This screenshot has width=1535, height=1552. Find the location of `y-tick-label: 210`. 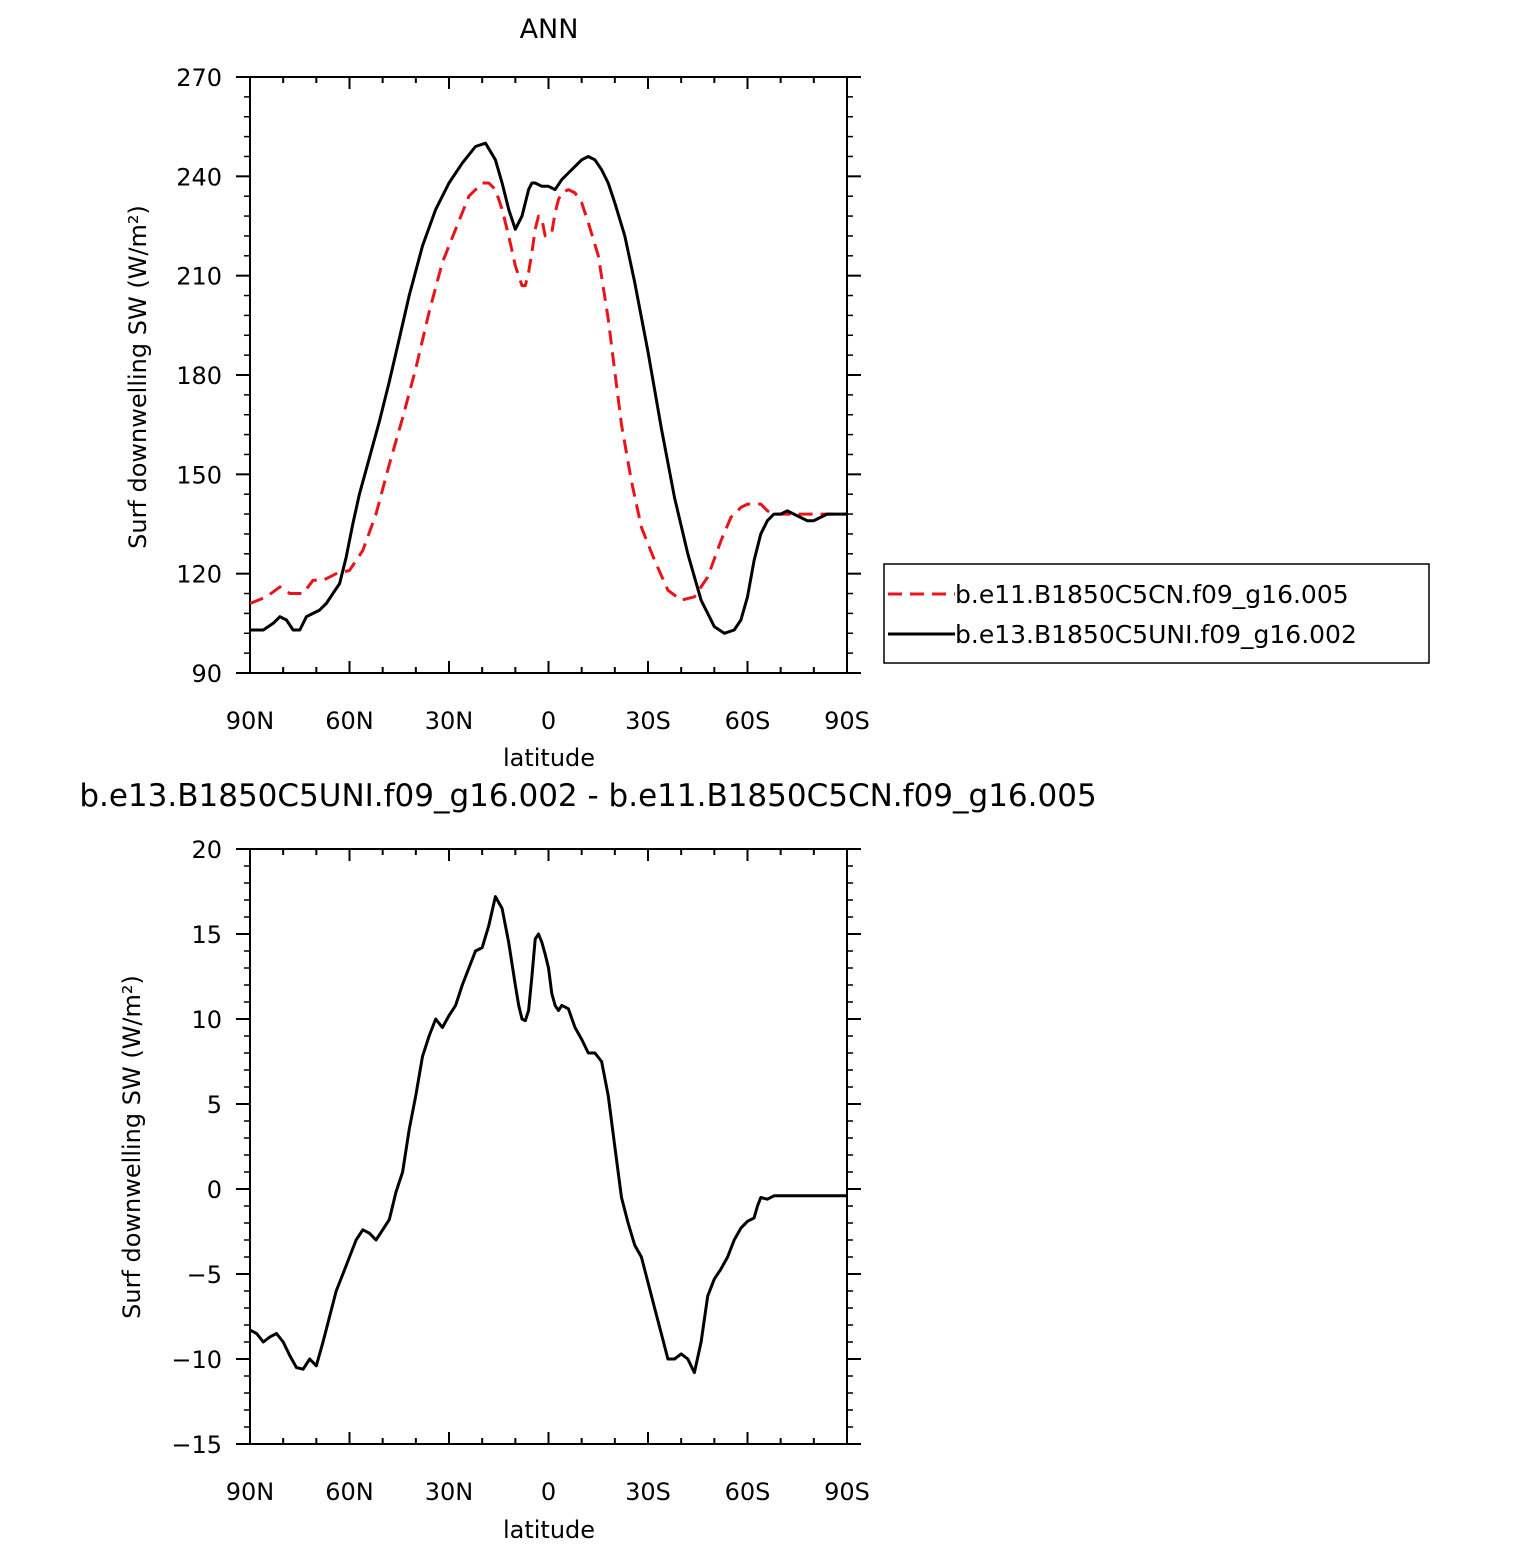

y-tick-label: 210 is located at coordinates (199, 277).